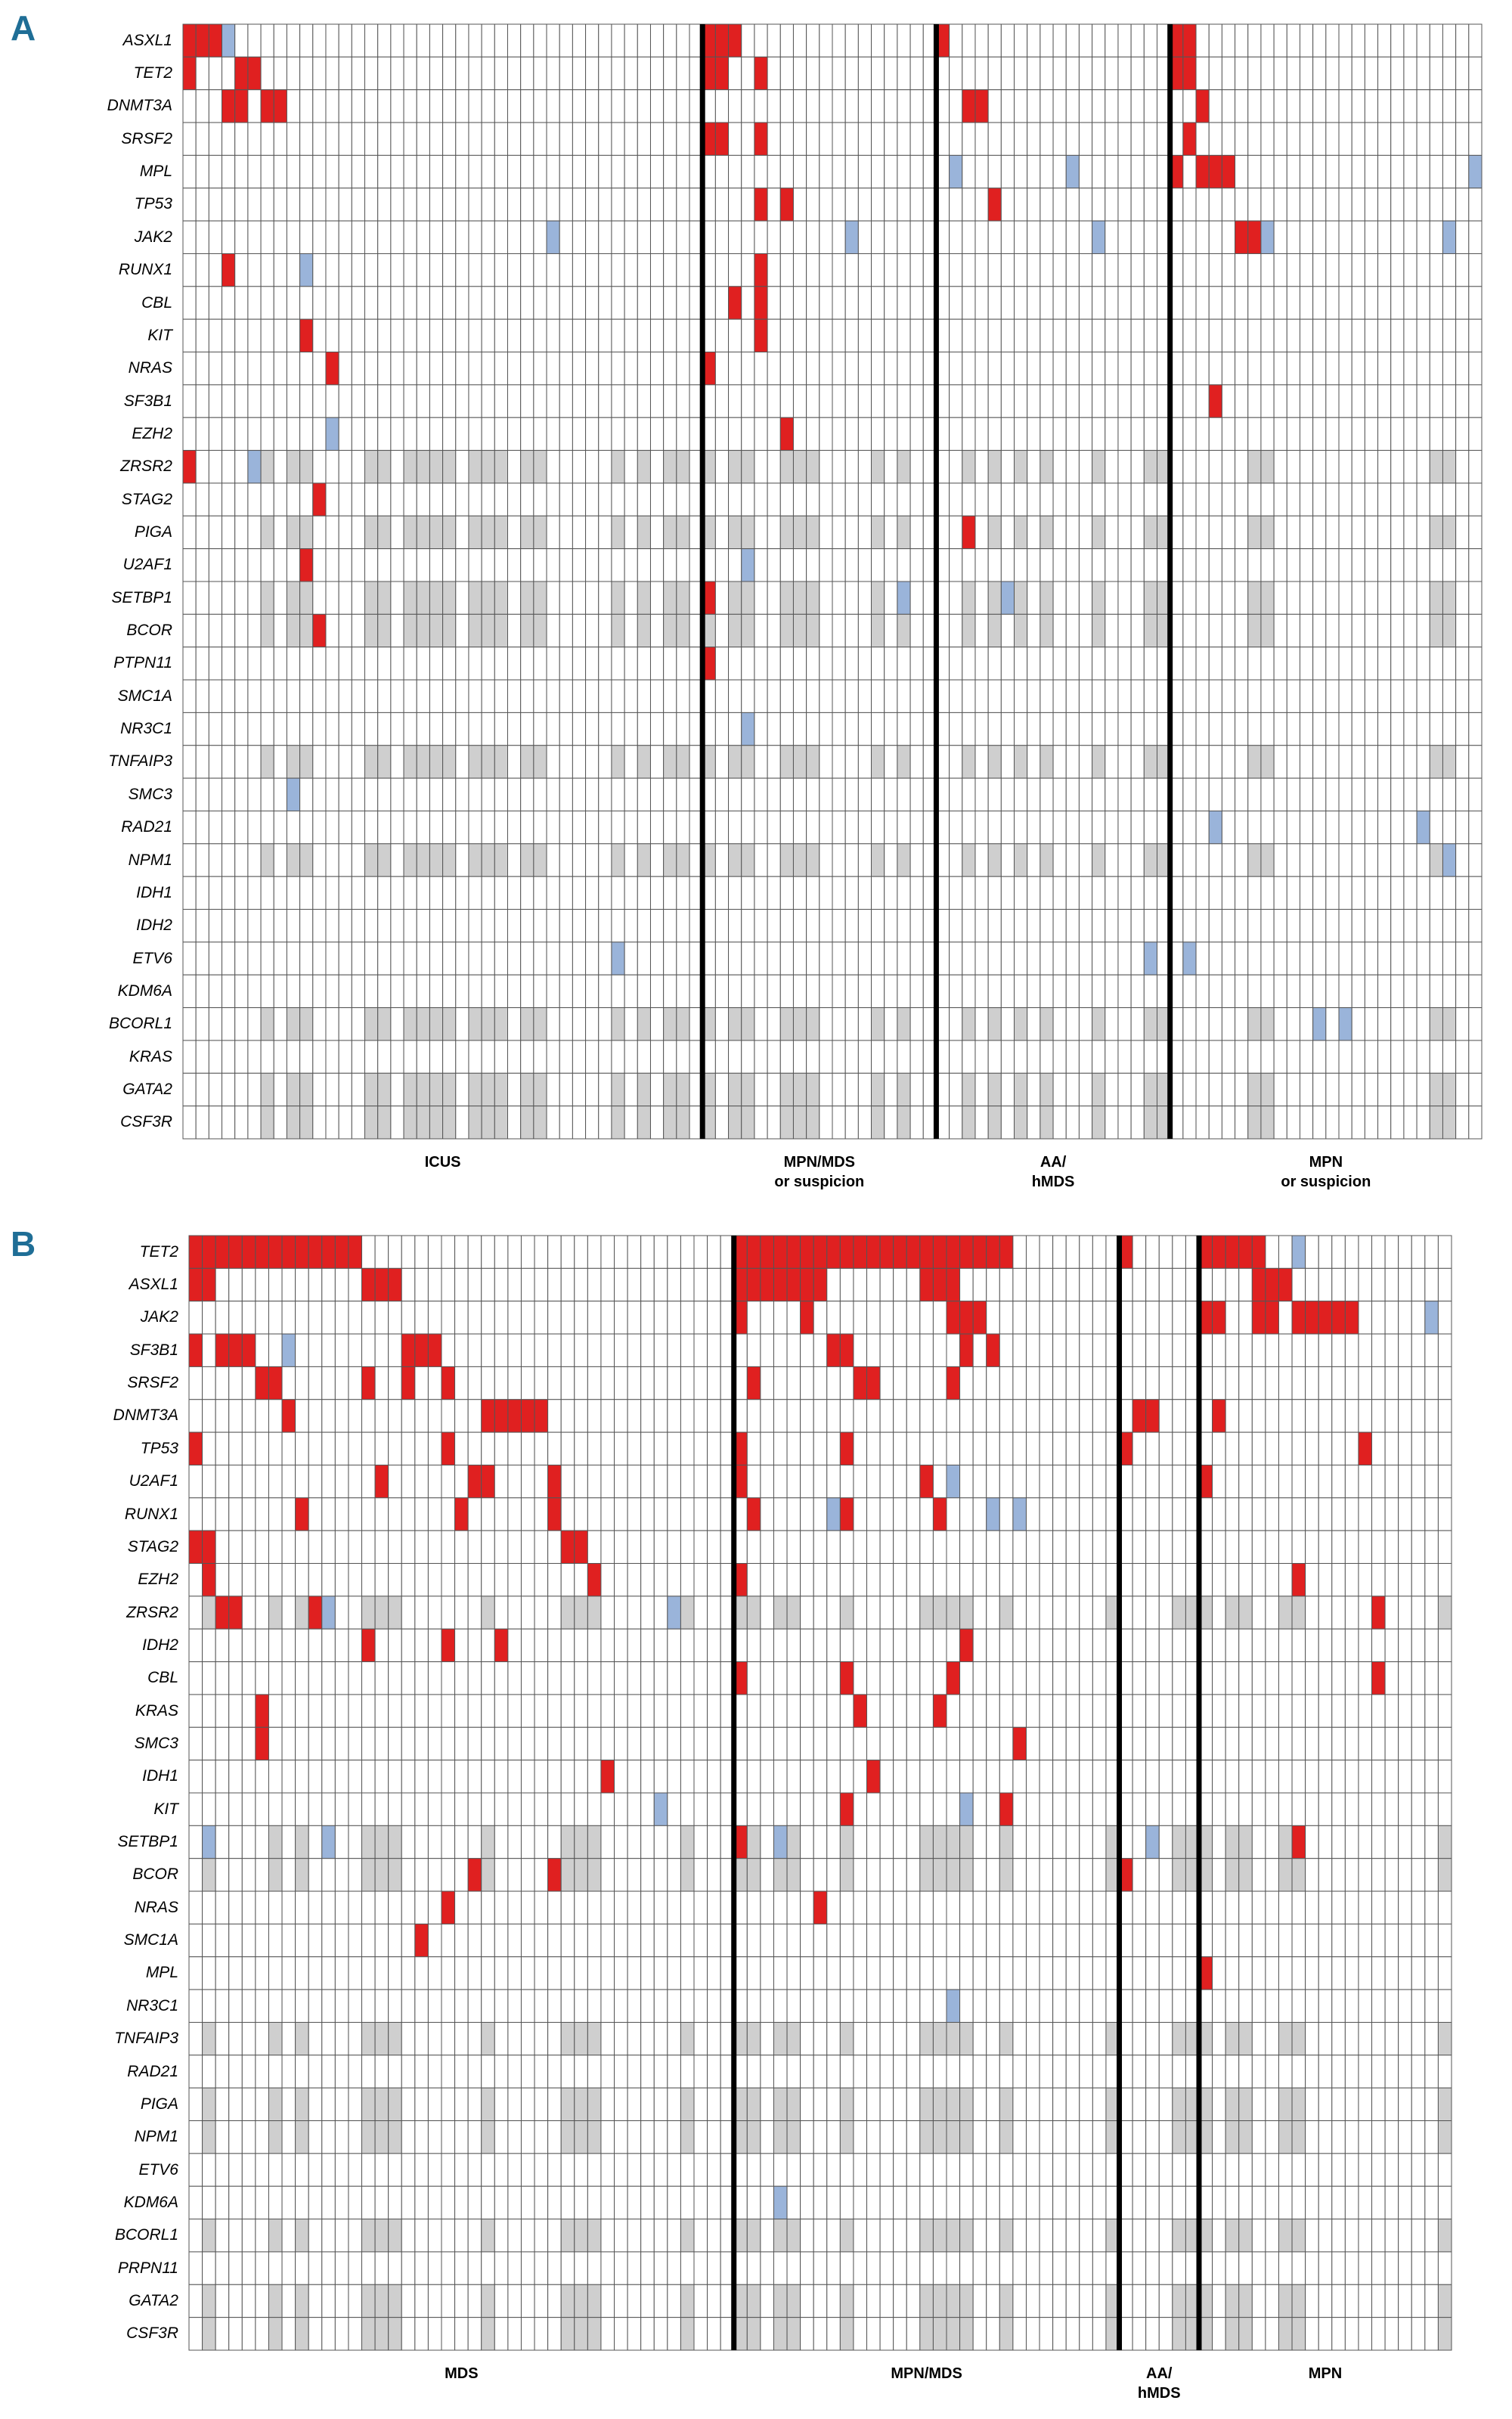 Image resolution: width=1512 pixels, height=2419 pixels. What do you see at coordinates (146, 729) in the screenshot?
I see `gene-label-nr3c1: NR3C1` at bounding box center [146, 729].